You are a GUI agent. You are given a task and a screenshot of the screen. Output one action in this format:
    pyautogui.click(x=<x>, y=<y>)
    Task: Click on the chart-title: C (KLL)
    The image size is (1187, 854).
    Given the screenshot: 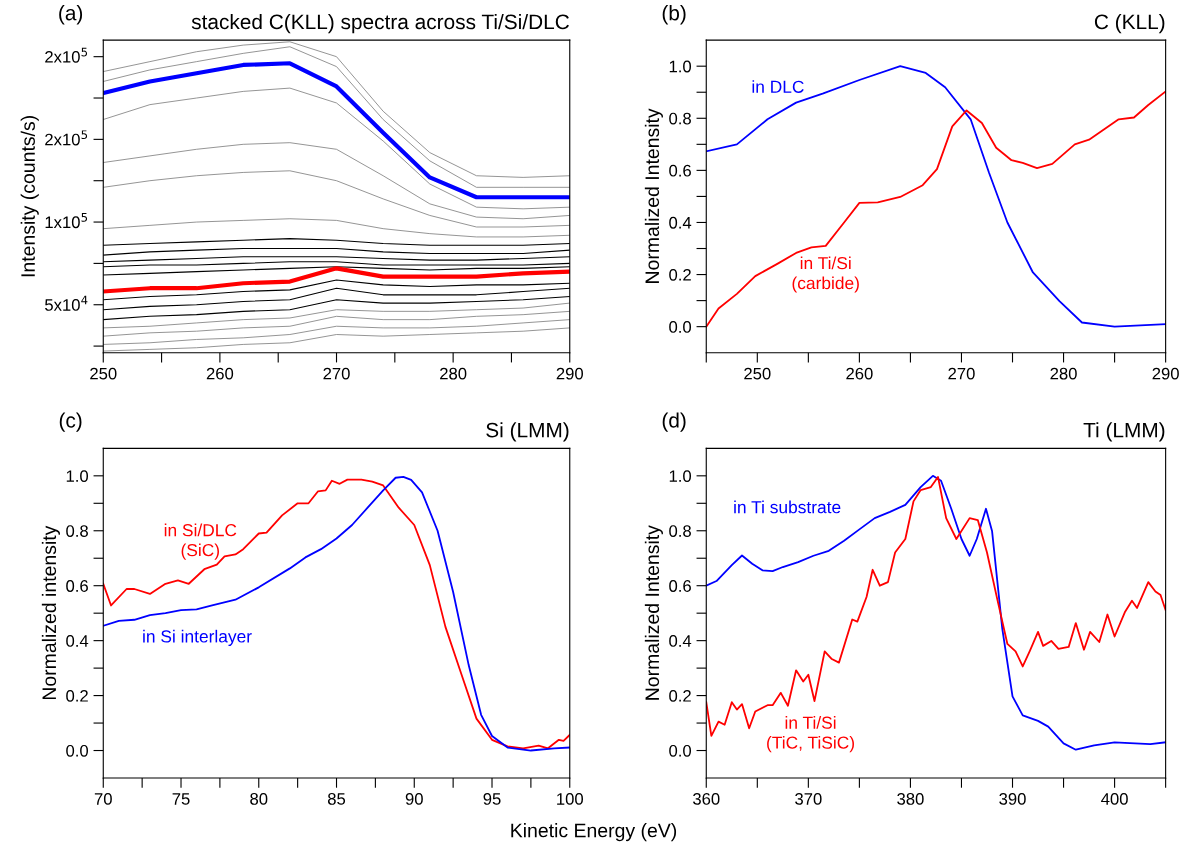 What is the action you would take?
    pyautogui.click(x=1129, y=23)
    